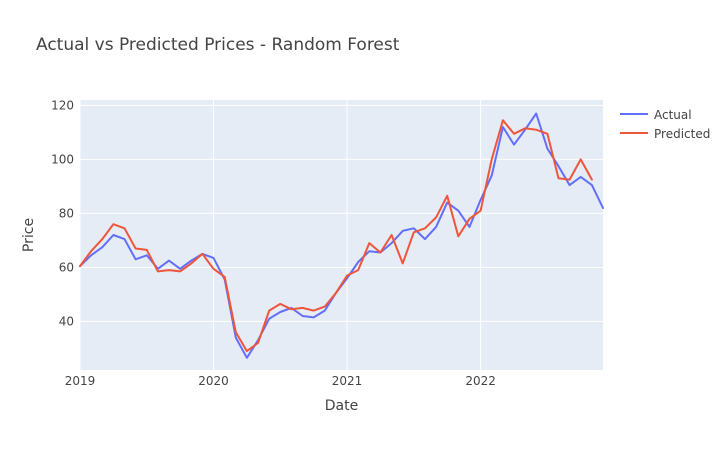 The width and height of the screenshot is (725, 454). Describe the element at coordinates (213, 381) in the screenshot. I see `x-tick-label: 2020` at that location.